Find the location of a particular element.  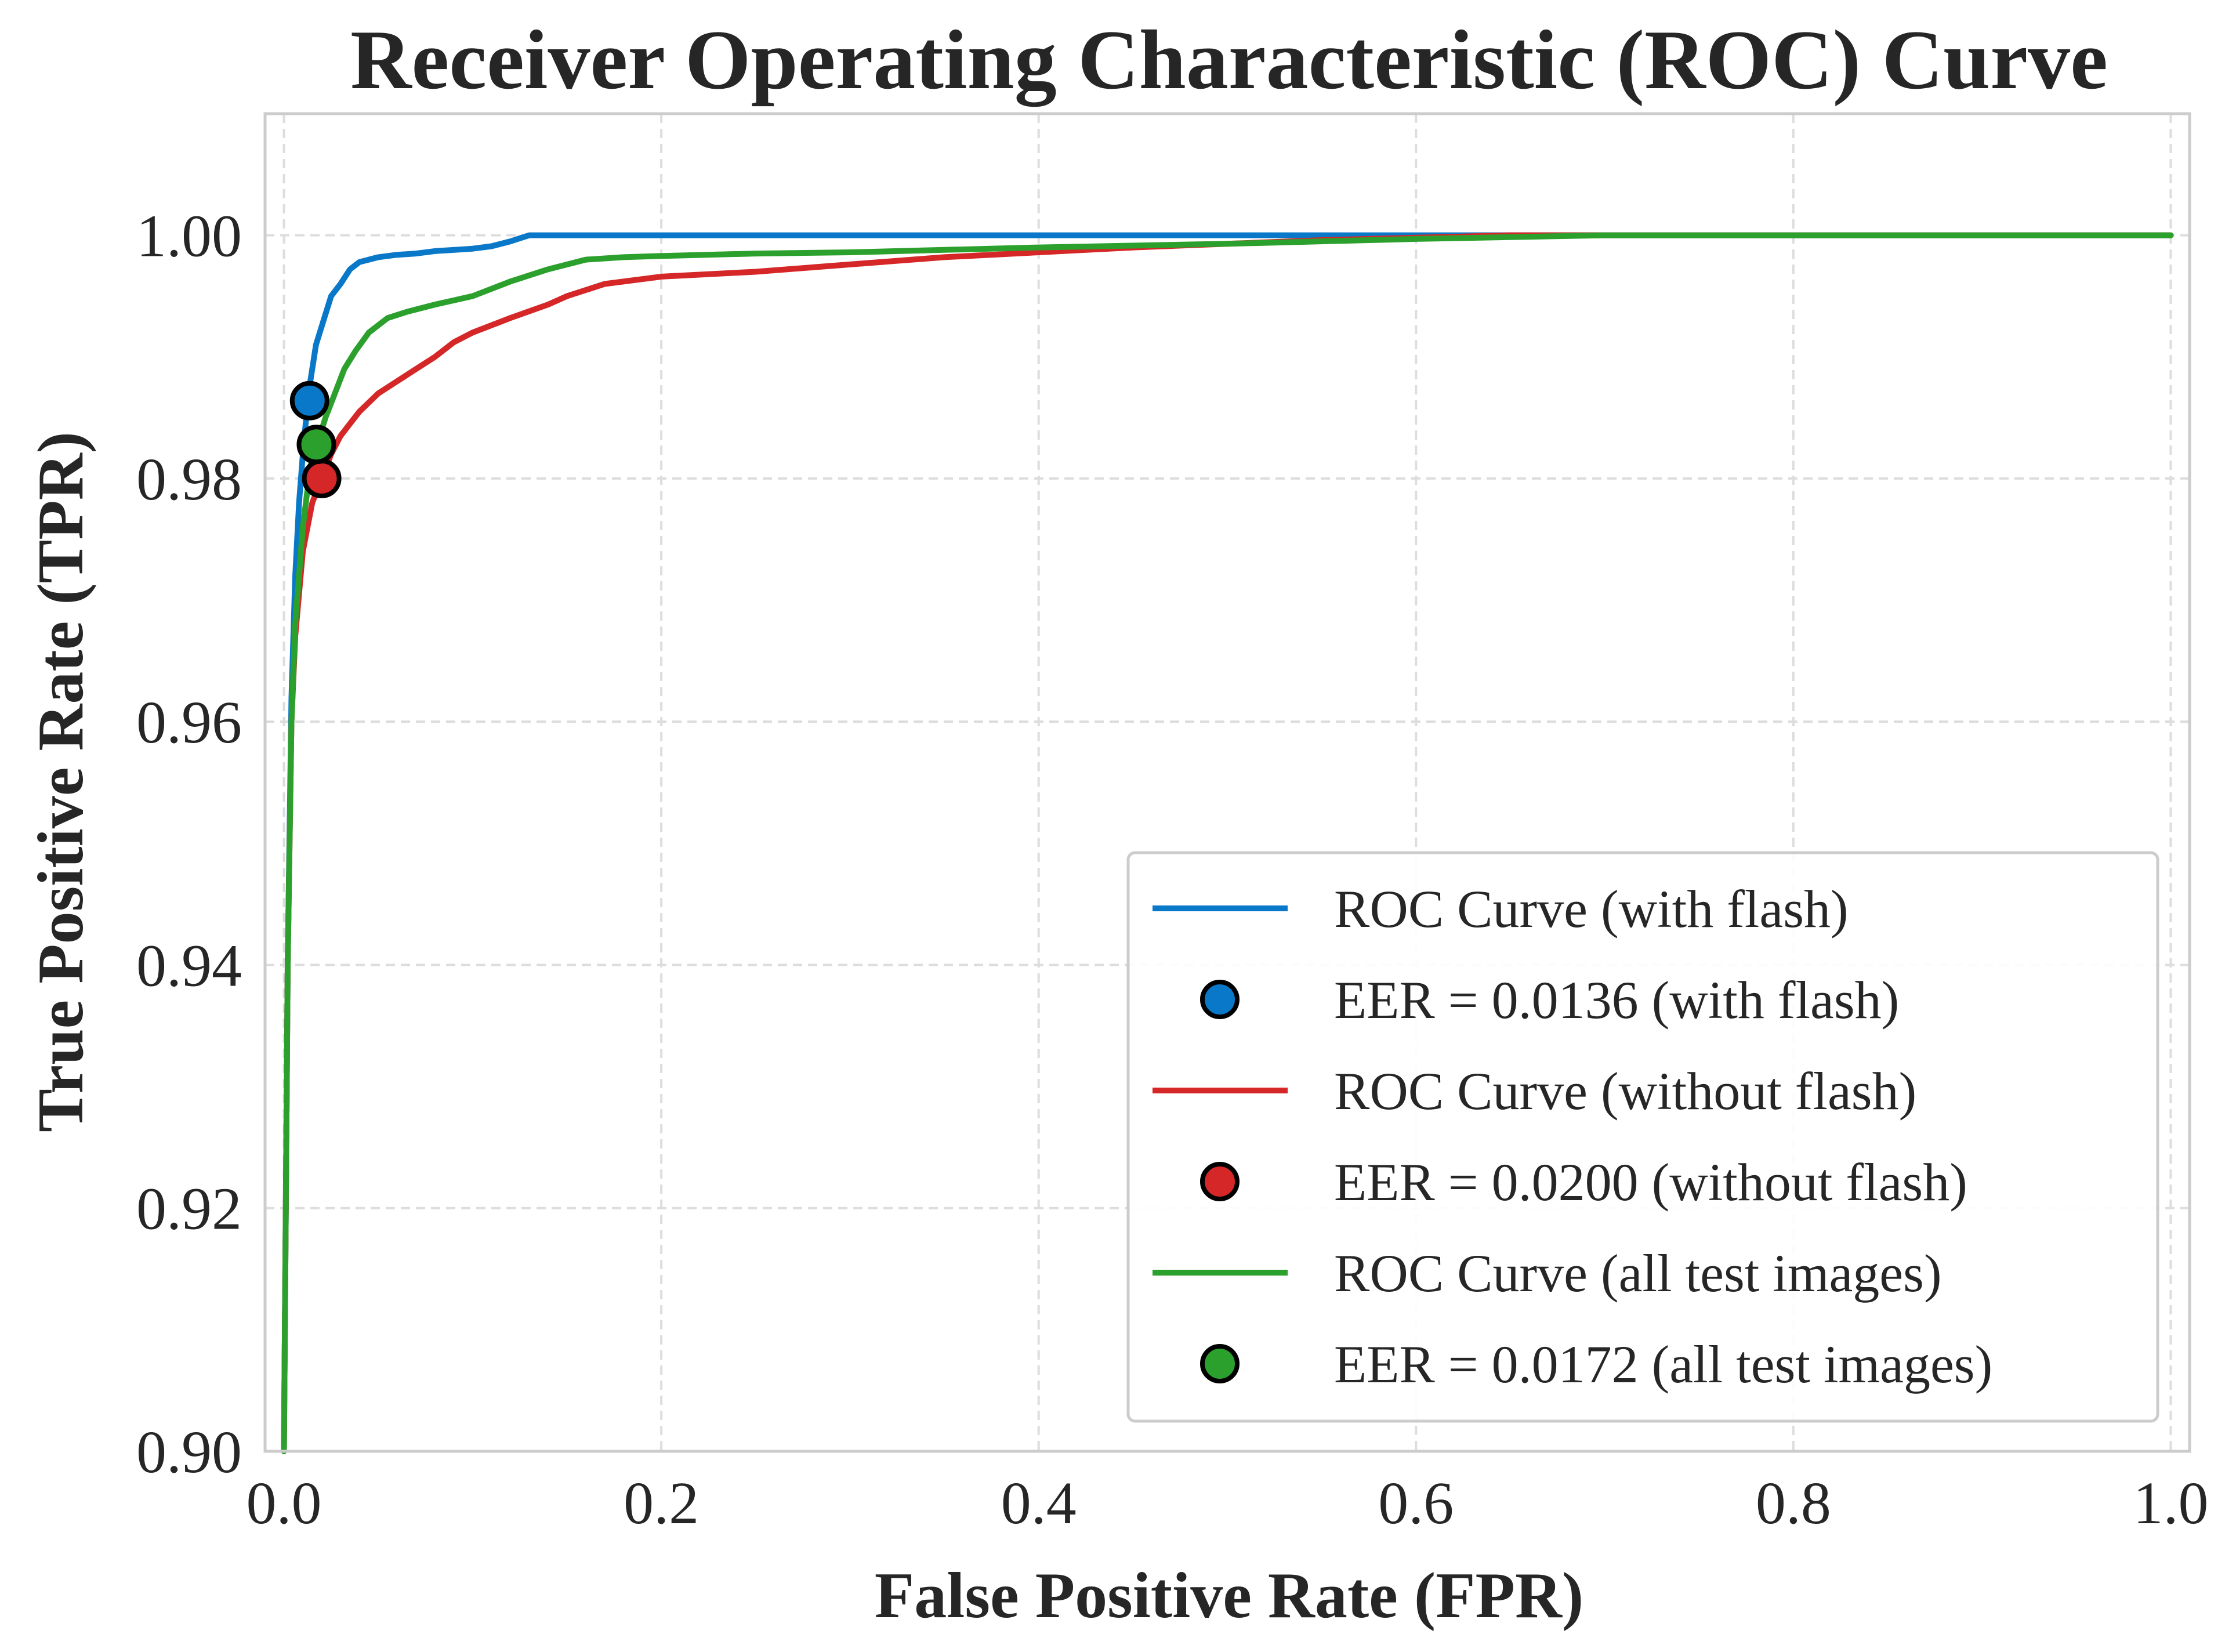

y-tick-label: 0.94 is located at coordinates (189, 965).